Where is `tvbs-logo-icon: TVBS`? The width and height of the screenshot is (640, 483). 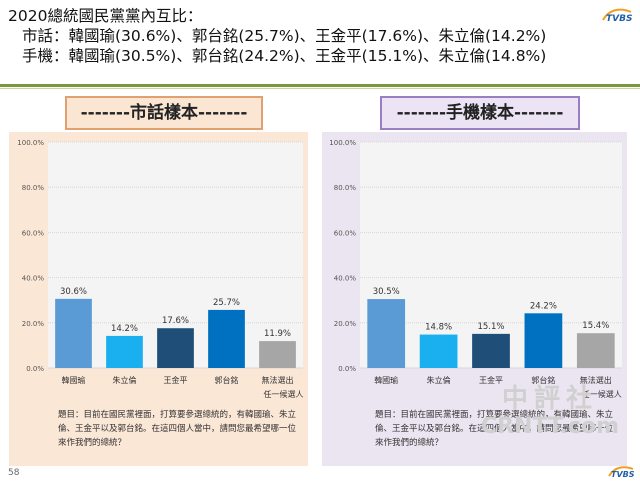 tvbs-logo-icon: TVBS is located at coordinates (617, 16).